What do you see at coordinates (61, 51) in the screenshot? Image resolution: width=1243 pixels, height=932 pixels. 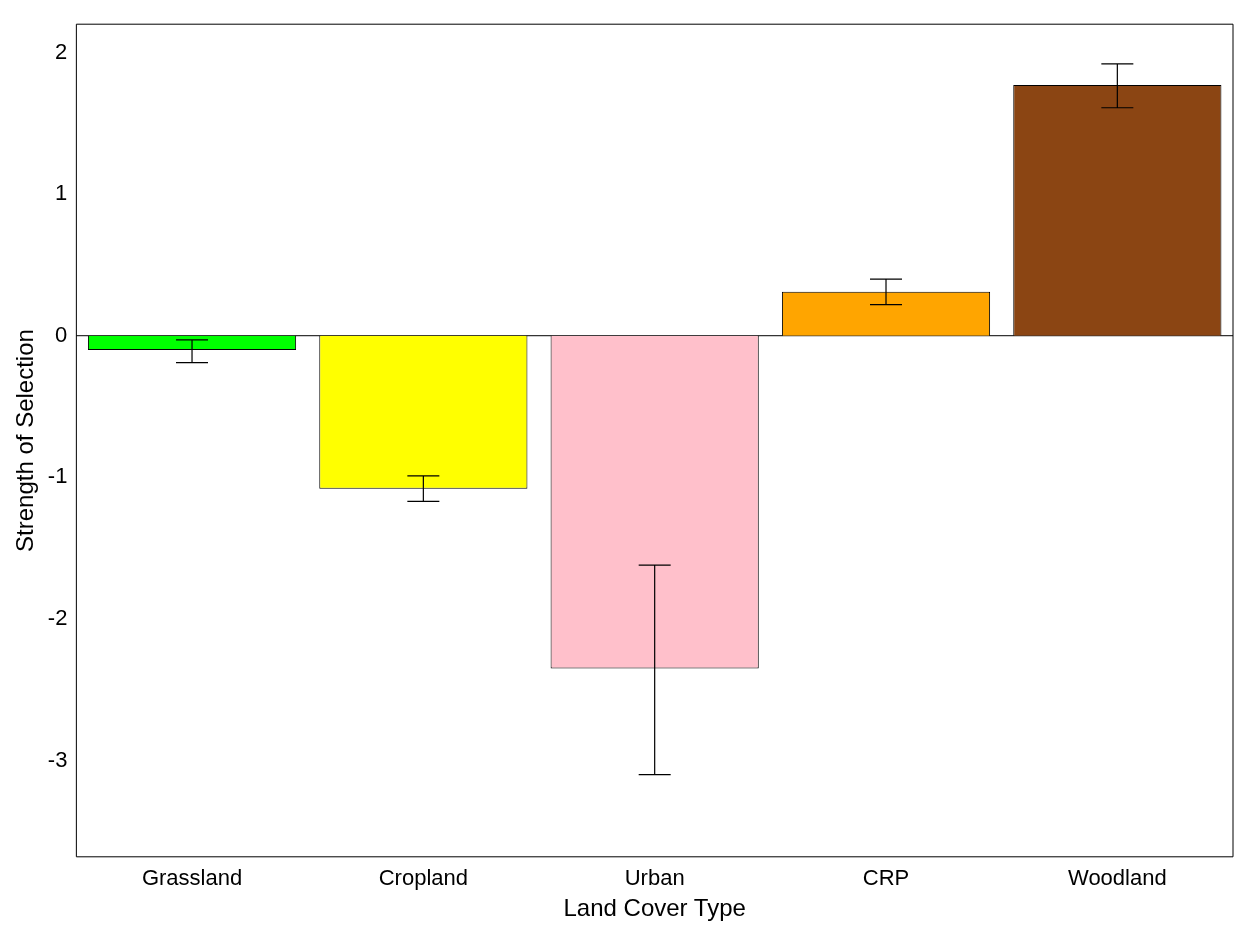 I see `y-tick-label: 2` at bounding box center [61, 51].